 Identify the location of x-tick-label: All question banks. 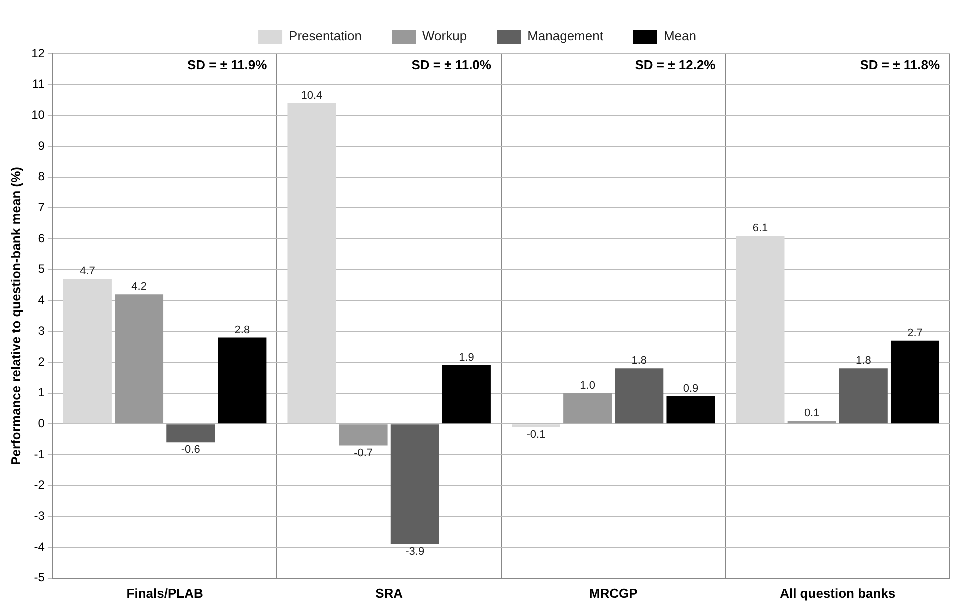
(838, 593).